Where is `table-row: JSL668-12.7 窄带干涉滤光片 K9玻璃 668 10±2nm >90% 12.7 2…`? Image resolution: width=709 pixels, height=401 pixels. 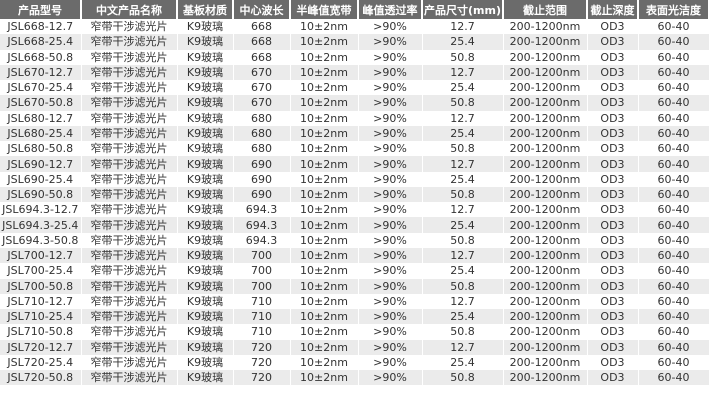
table-row: JSL668-12.7 窄带干涉滤光片 K9玻璃 668 10±2nm >90% 12.7 2… is located at coordinates (354, 27).